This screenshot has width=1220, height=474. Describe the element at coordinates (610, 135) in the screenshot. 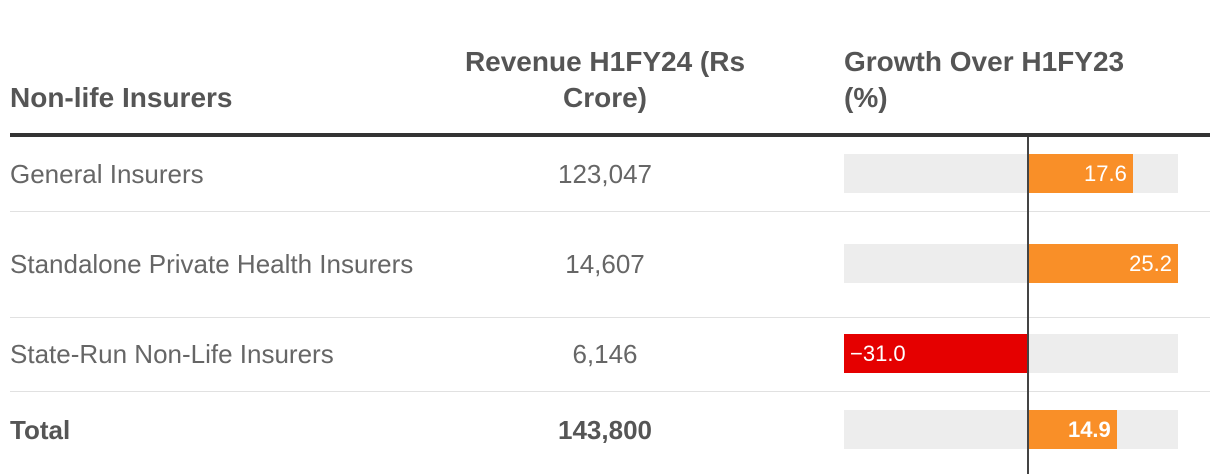

I see `header-rule` at that location.